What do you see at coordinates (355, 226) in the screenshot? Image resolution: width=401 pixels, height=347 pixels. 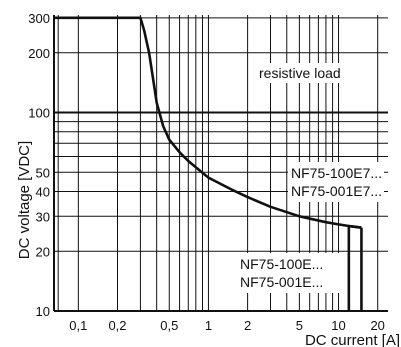 I see `curve-end-segment` at bounding box center [355, 226].